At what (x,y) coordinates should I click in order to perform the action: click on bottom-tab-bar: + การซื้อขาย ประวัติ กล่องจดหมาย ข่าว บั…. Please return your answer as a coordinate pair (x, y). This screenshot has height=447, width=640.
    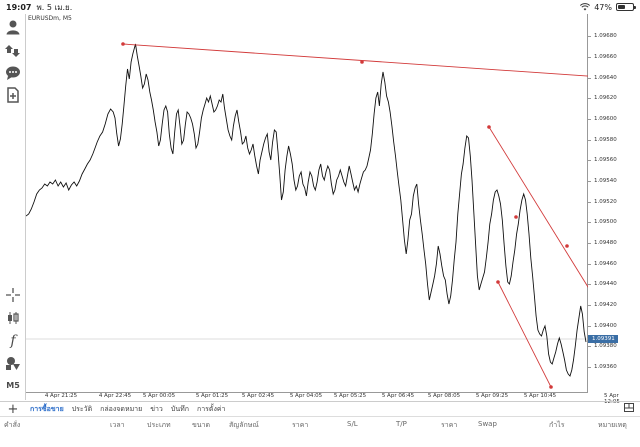
    Looking at the image, I should click on (320, 409).